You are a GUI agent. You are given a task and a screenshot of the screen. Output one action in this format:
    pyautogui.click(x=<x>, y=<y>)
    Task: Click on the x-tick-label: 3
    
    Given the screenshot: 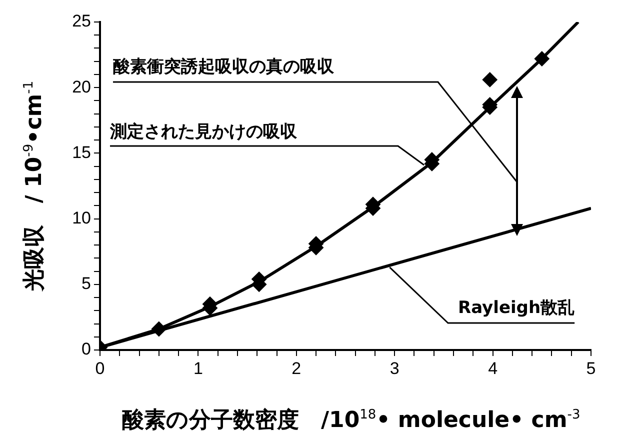 What is the action you would take?
    pyautogui.click(x=395, y=368)
    